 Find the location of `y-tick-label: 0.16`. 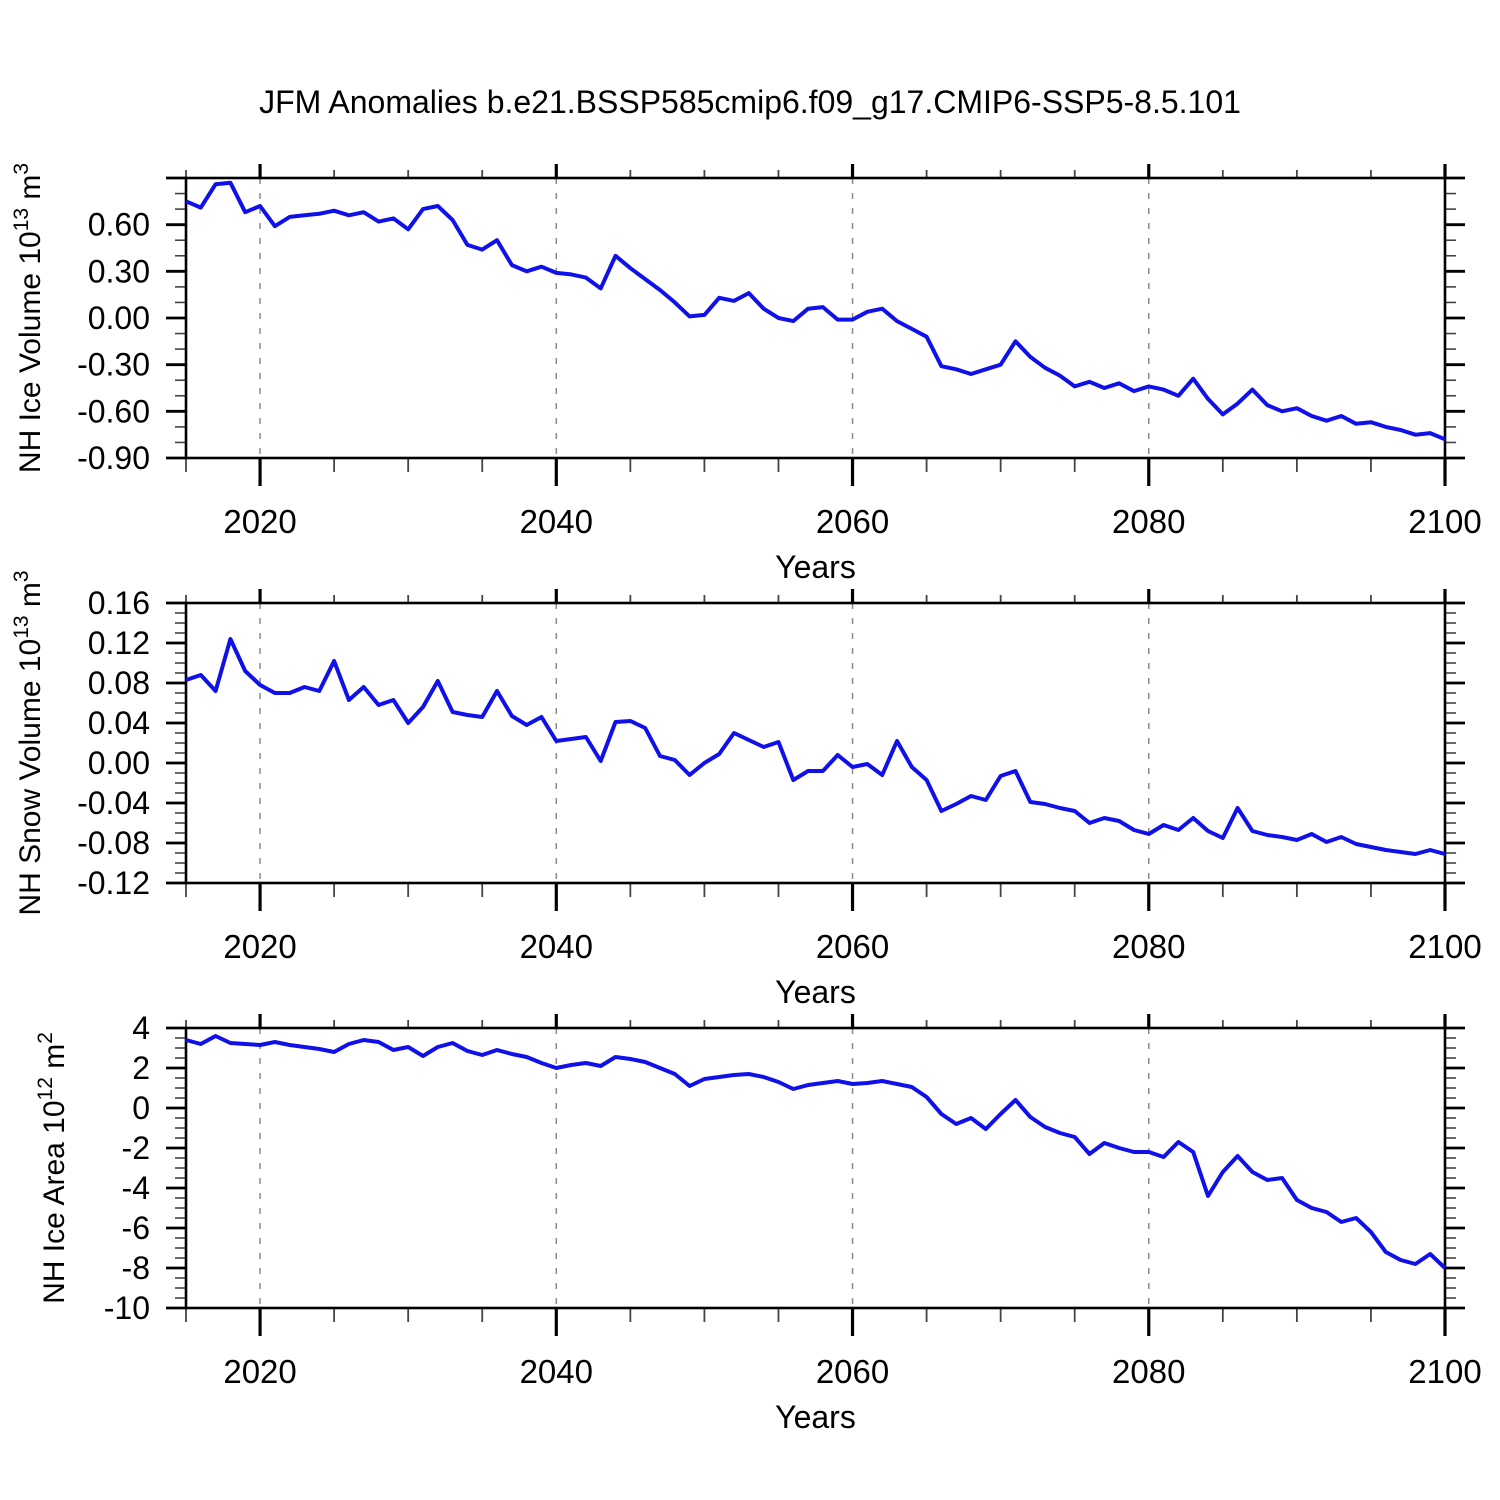

y-tick-label: 0.16 is located at coordinates (119, 603).